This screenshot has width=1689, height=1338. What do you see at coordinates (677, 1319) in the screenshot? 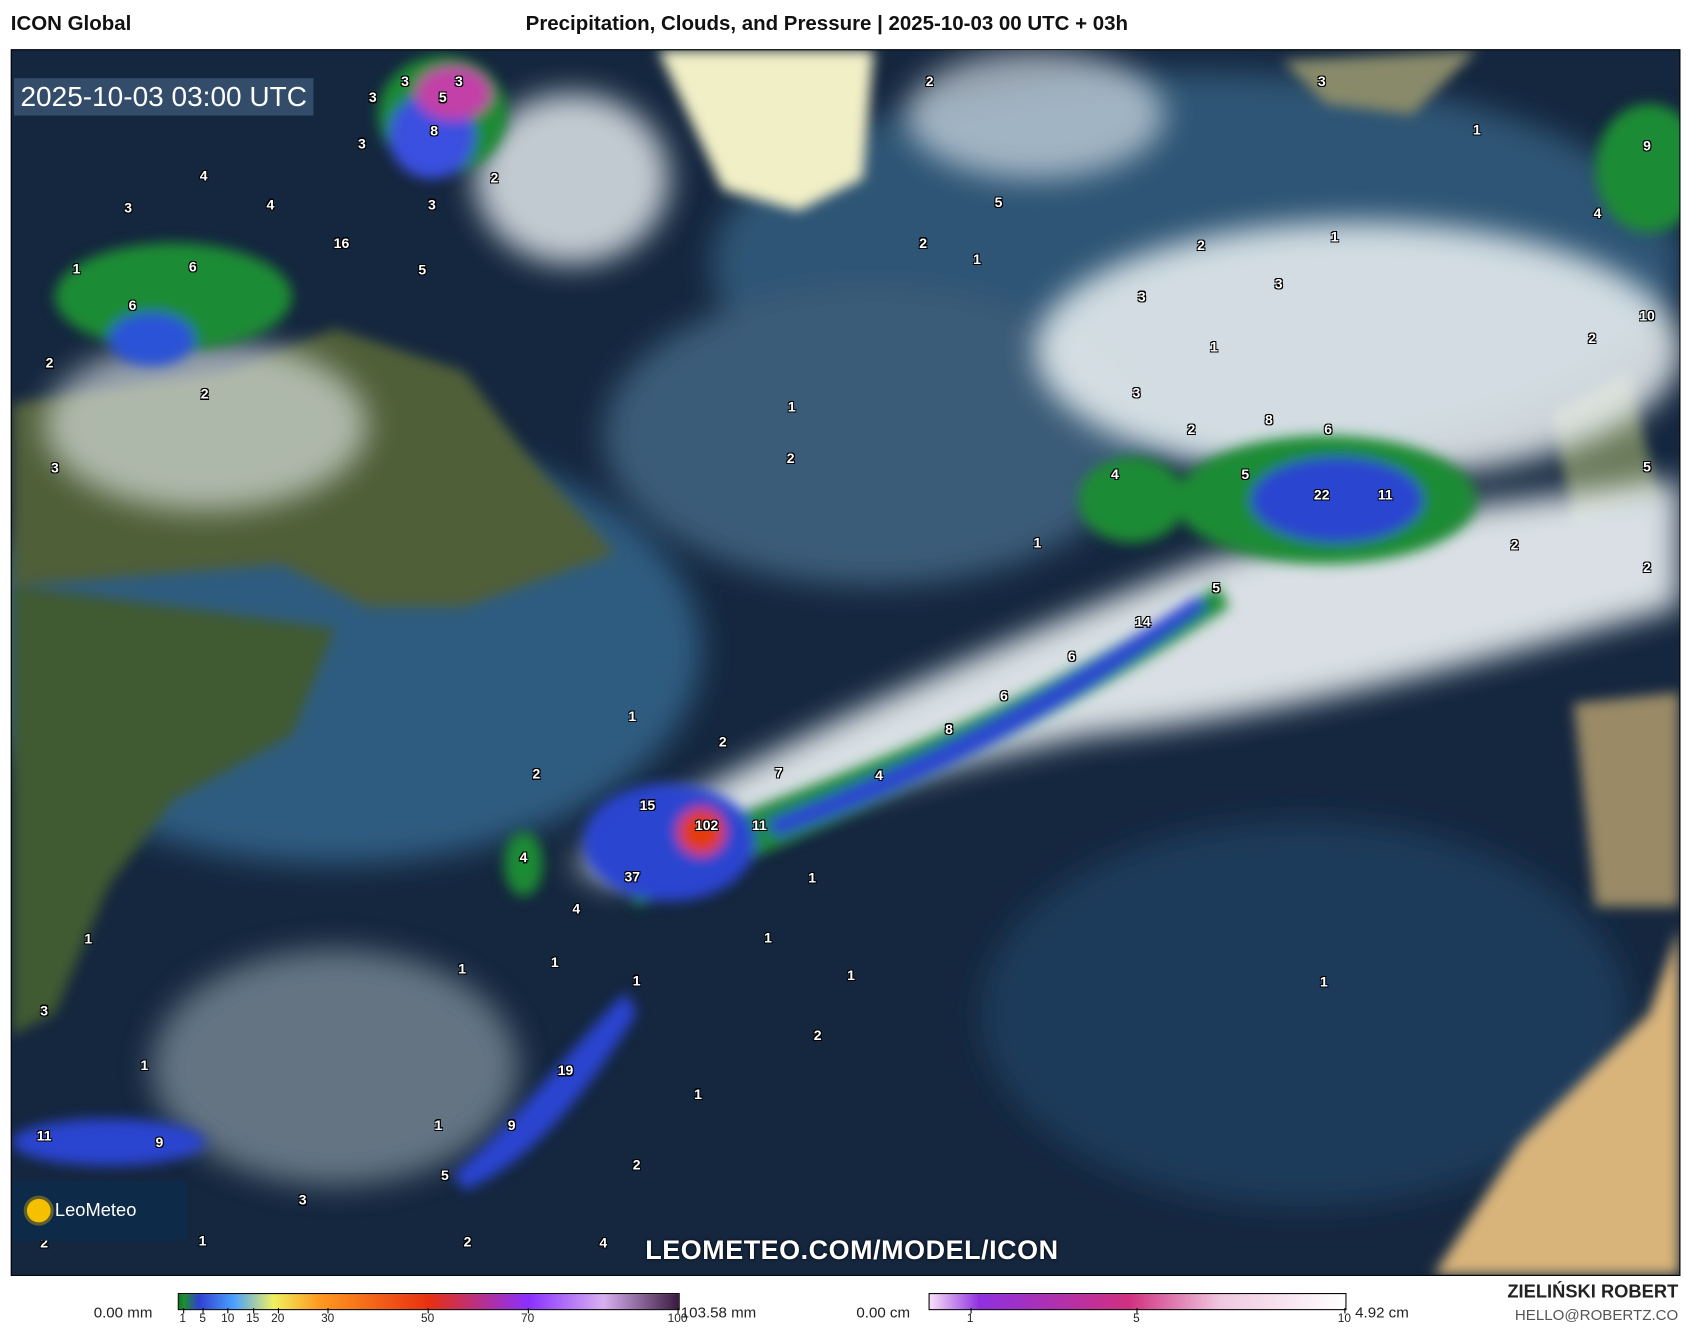
I see `colorbar-tick-label: 100` at bounding box center [677, 1319].